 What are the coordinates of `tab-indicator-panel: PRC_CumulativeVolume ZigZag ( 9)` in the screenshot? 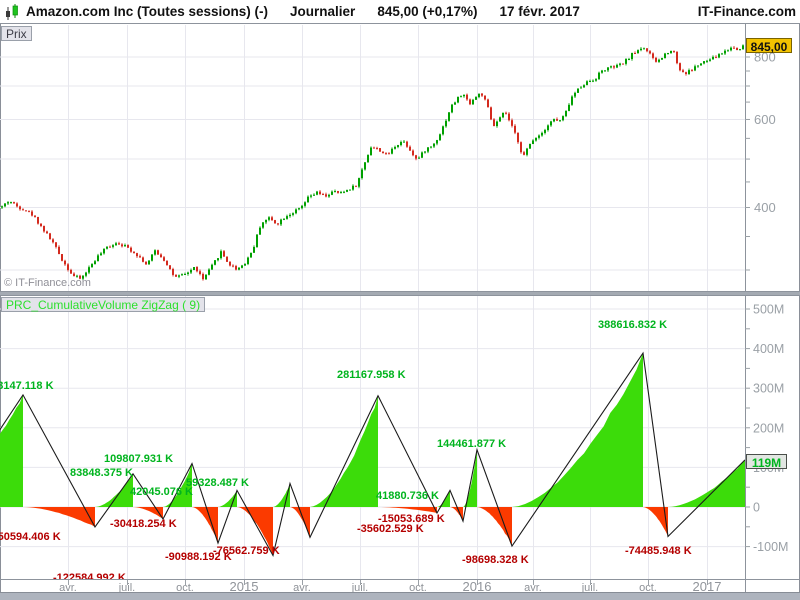 It's located at (103, 304).